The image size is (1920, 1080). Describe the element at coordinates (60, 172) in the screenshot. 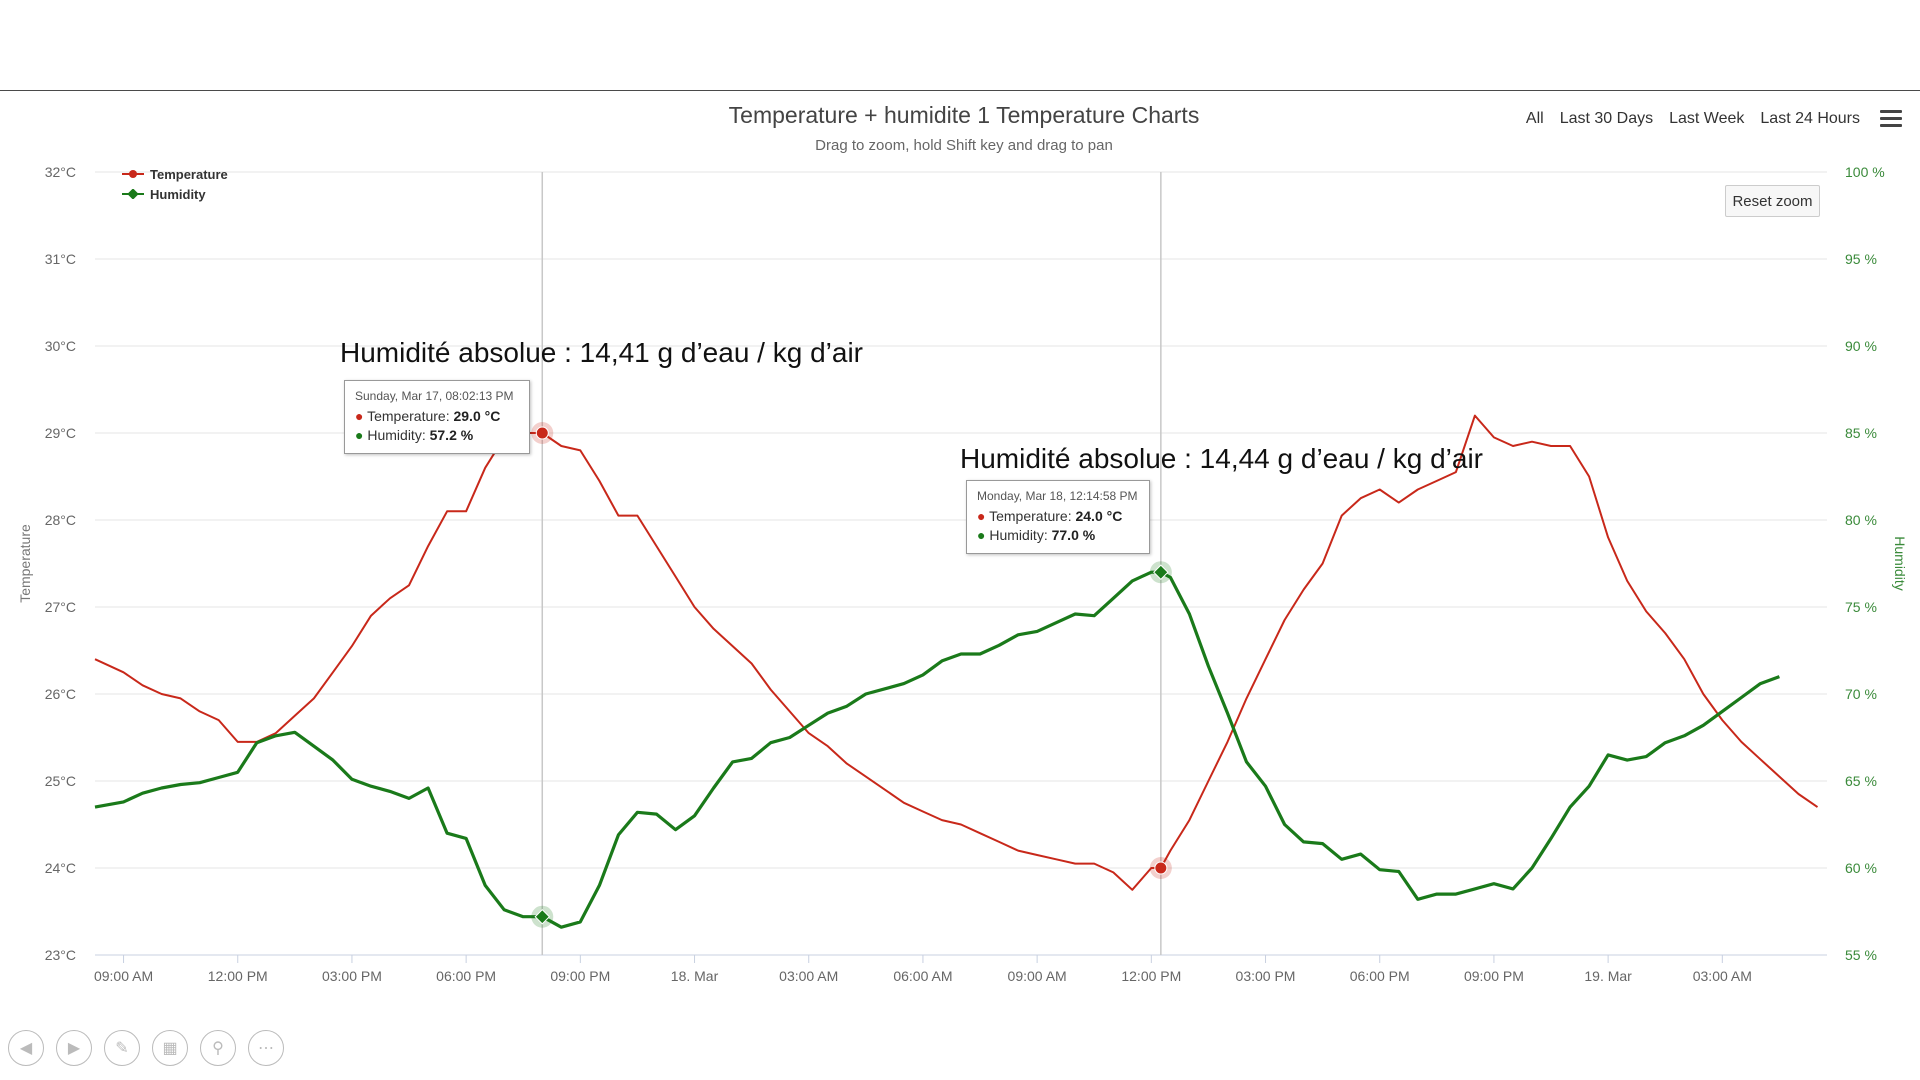

I see `y-left-tick-label: 32°C` at that location.